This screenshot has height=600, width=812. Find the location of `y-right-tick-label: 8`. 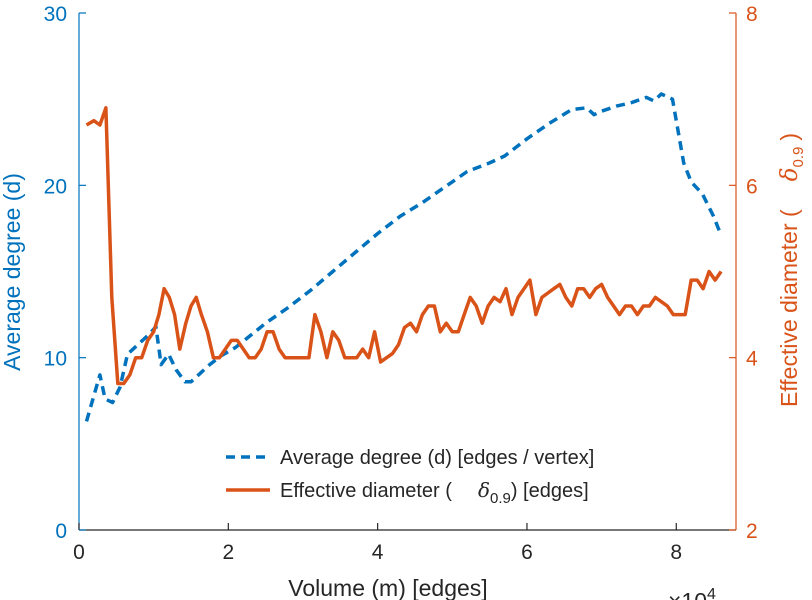

y-right-tick-label: 8 is located at coordinates (752, 14).